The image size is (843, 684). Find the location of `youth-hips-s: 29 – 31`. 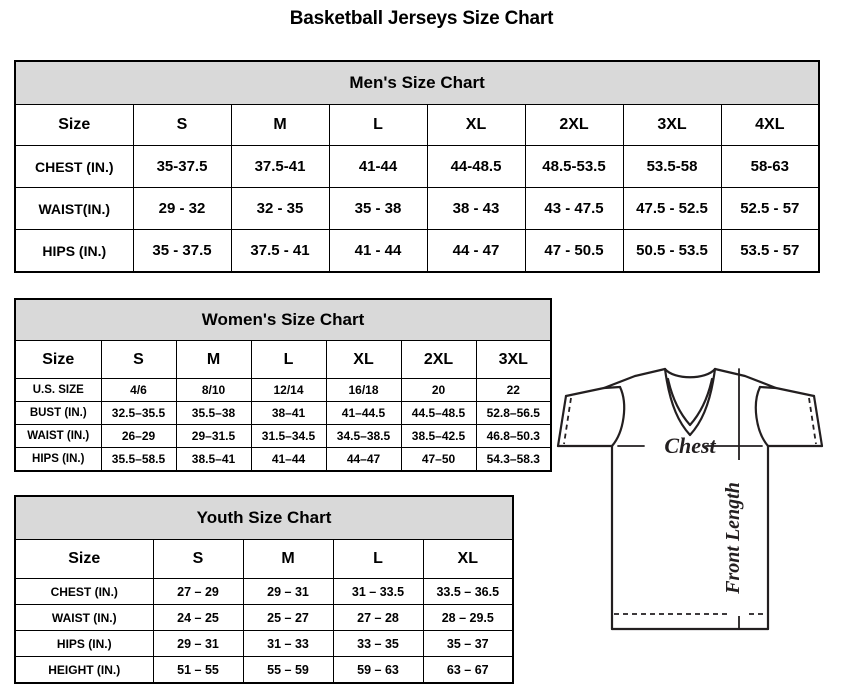

youth-hips-s: 29 – 31 is located at coordinates (198, 643).